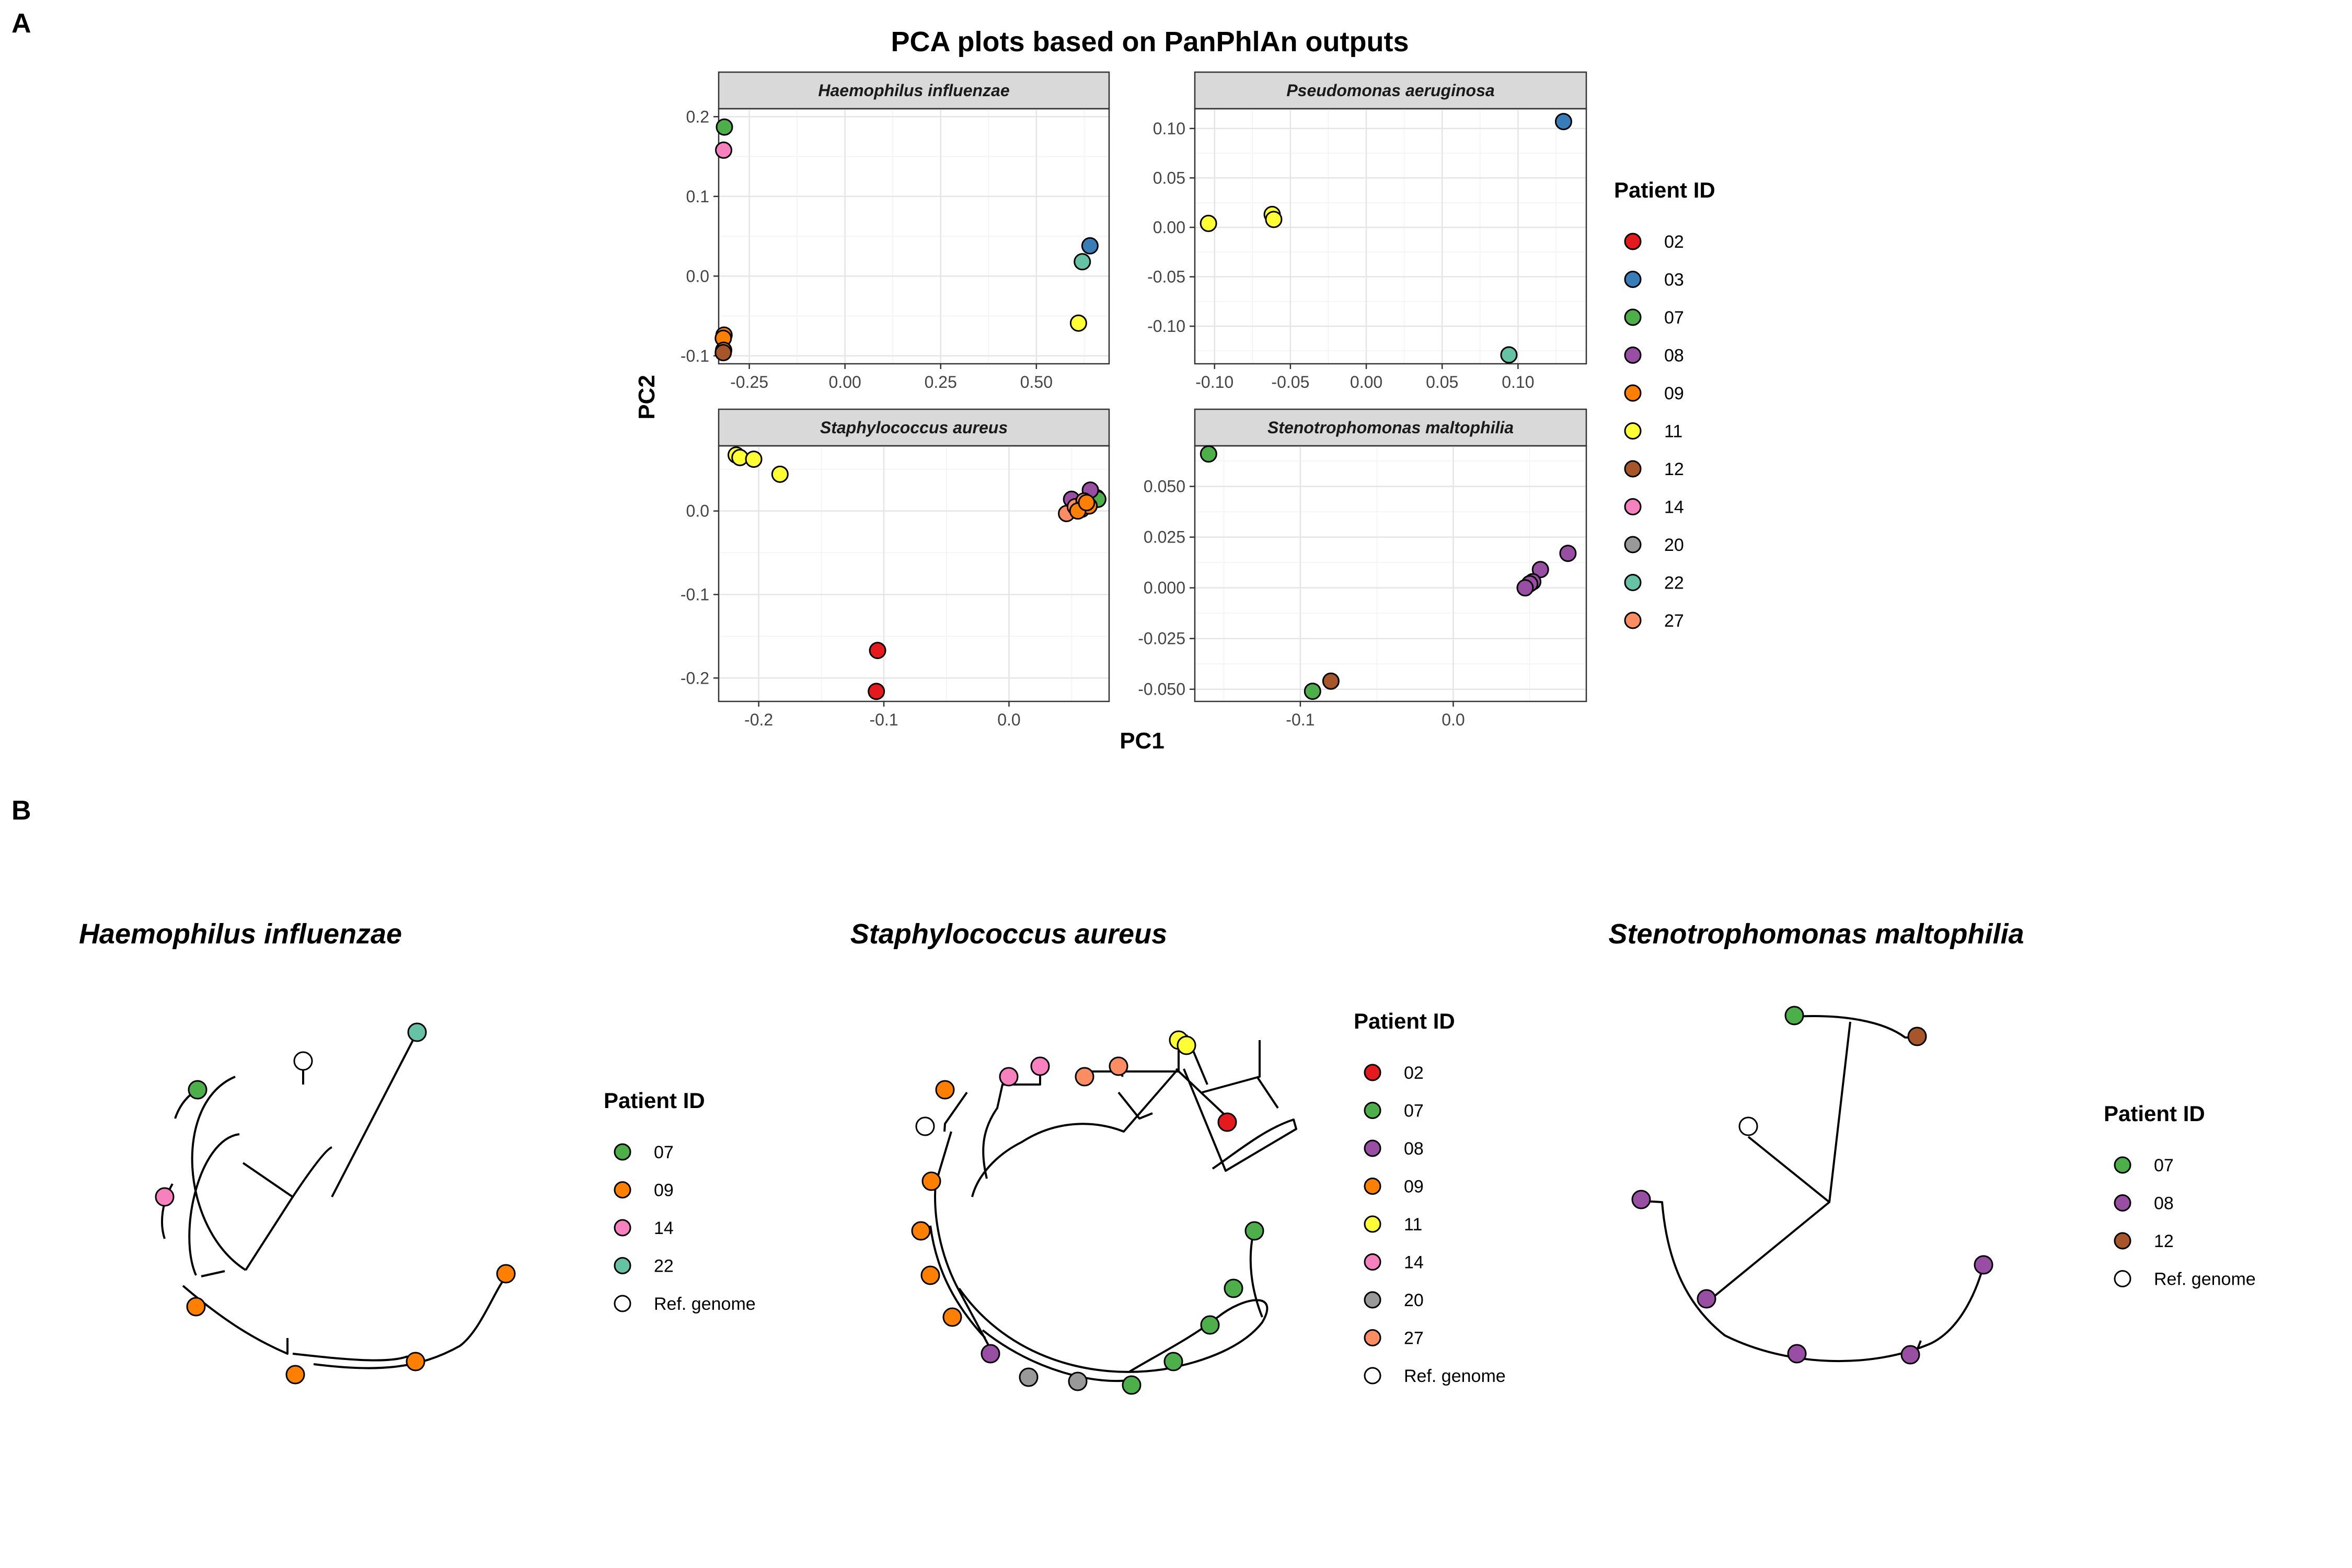  I want to click on tree-panel-3: Stenotrophomonas maltophilia, so click(1816, 1141).